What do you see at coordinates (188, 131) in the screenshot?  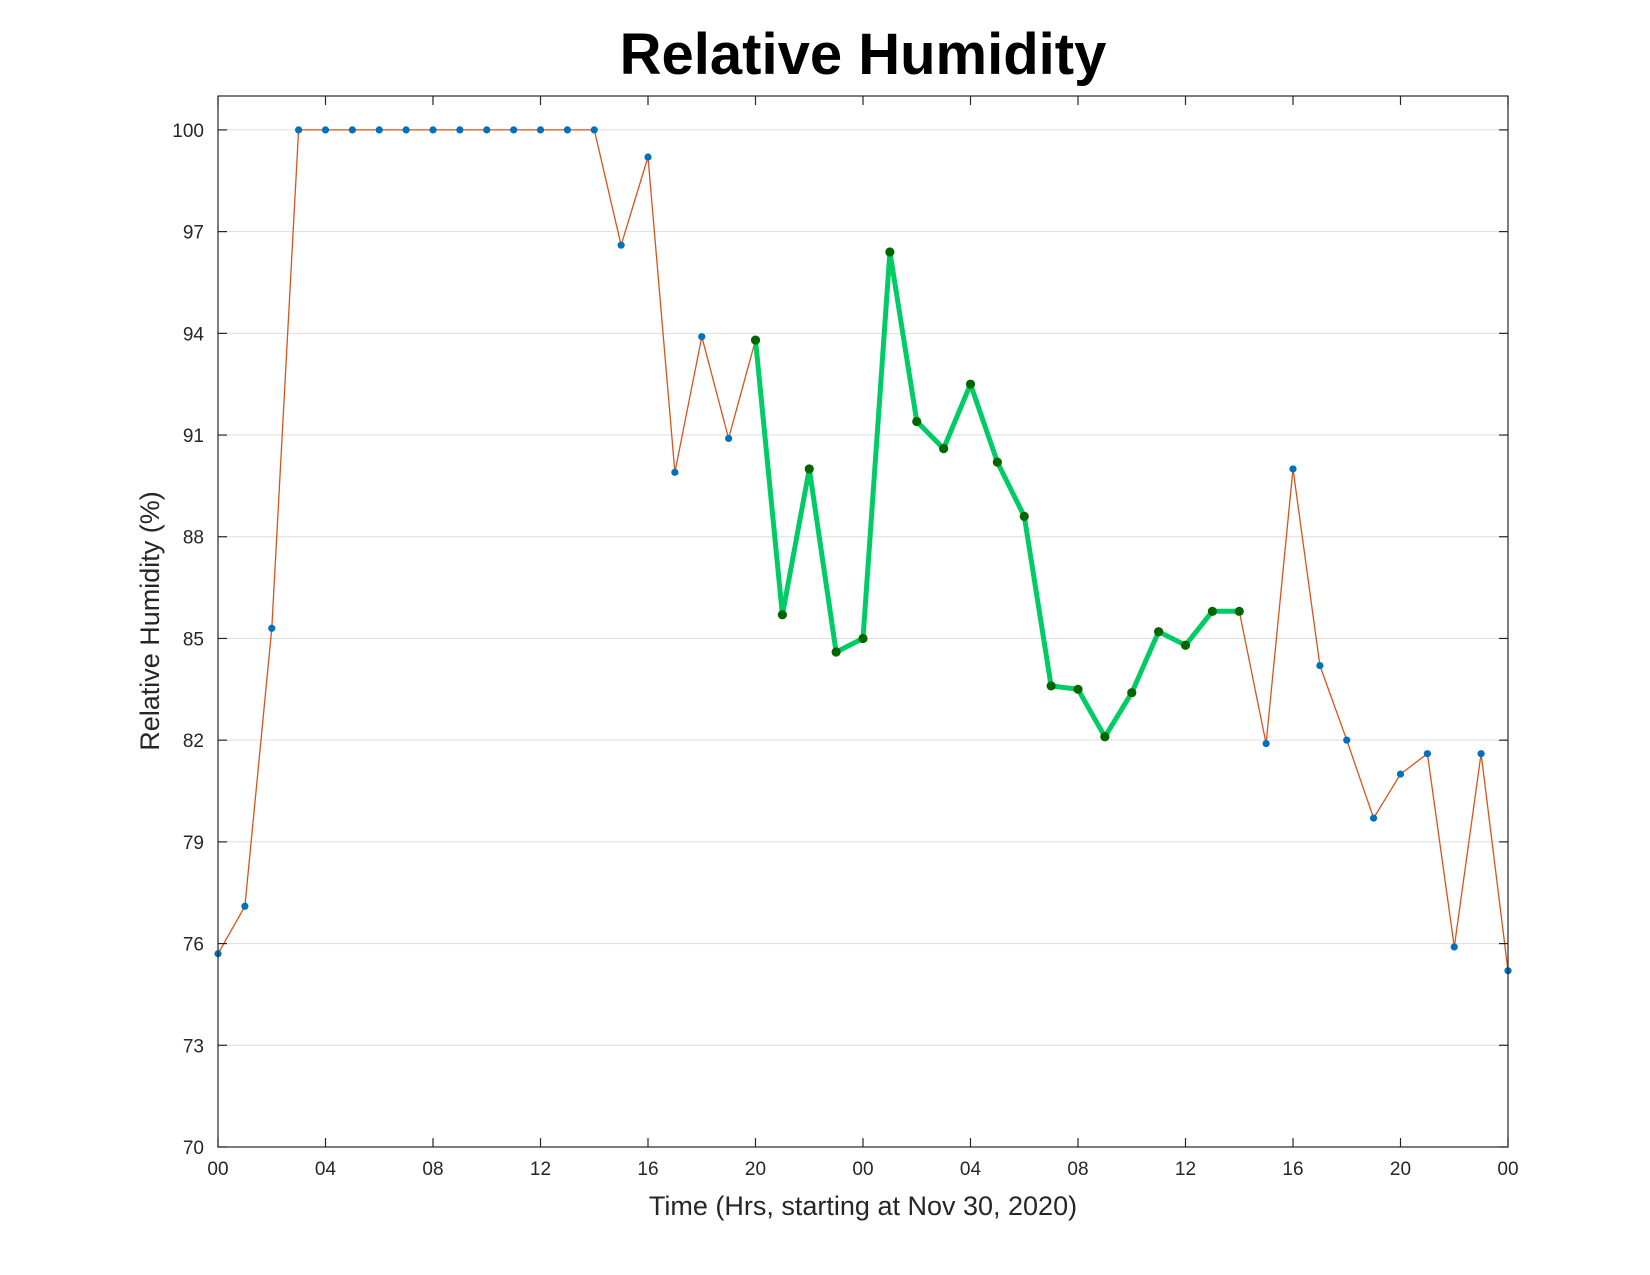 I see `y-tick-label: 100` at bounding box center [188, 131].